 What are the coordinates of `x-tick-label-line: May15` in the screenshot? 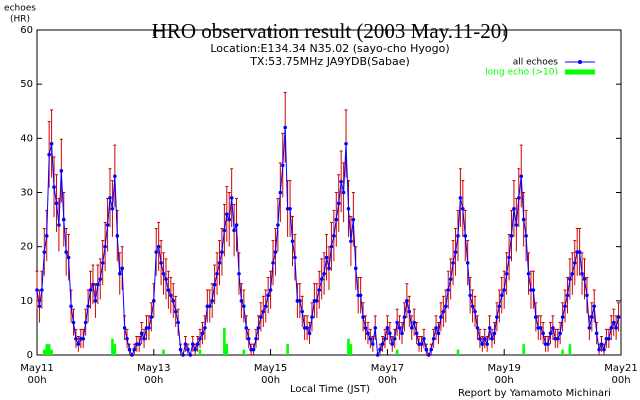 It's located at (270, 368).